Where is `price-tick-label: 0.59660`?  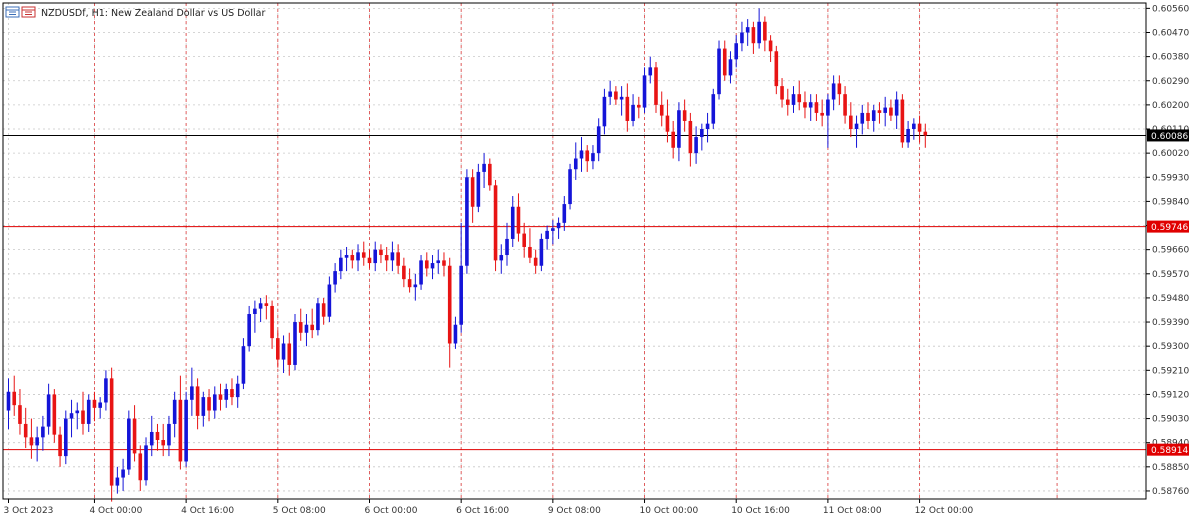
price-tick-label: 0.59660 is located at coordinates (1170, 251).